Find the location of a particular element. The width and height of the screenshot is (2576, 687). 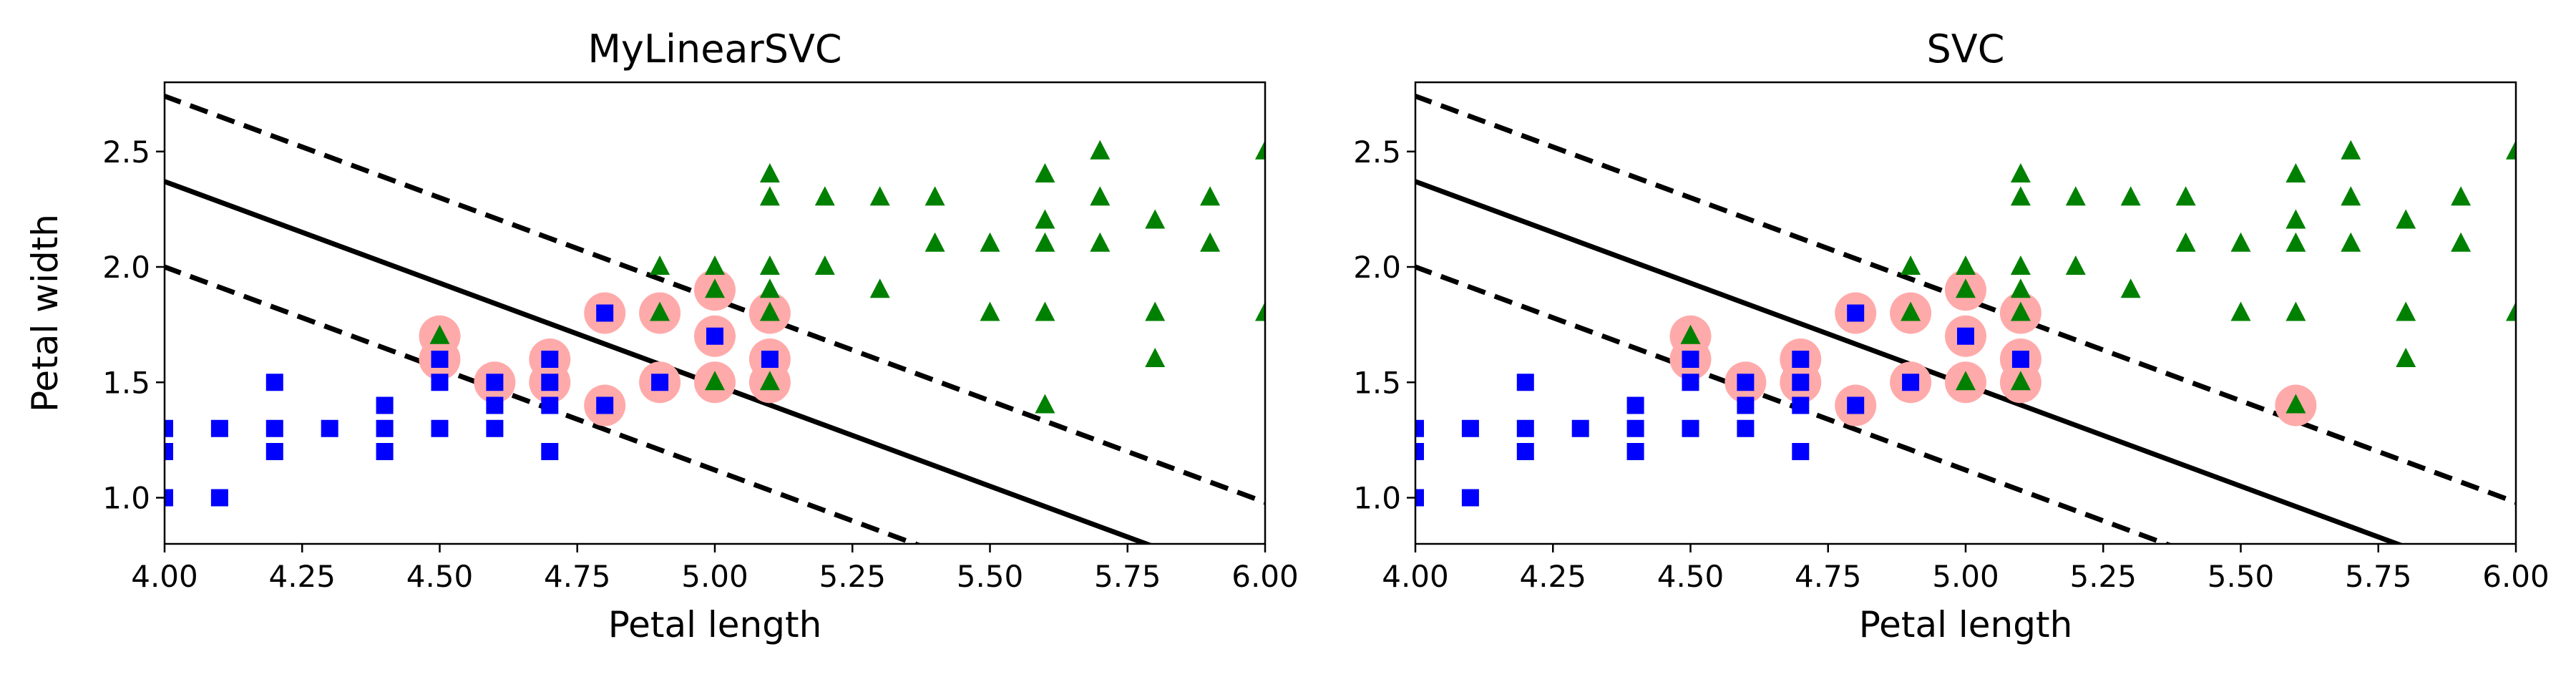

x-tick-label: 5.00 is located at coordinates (1965, 576).